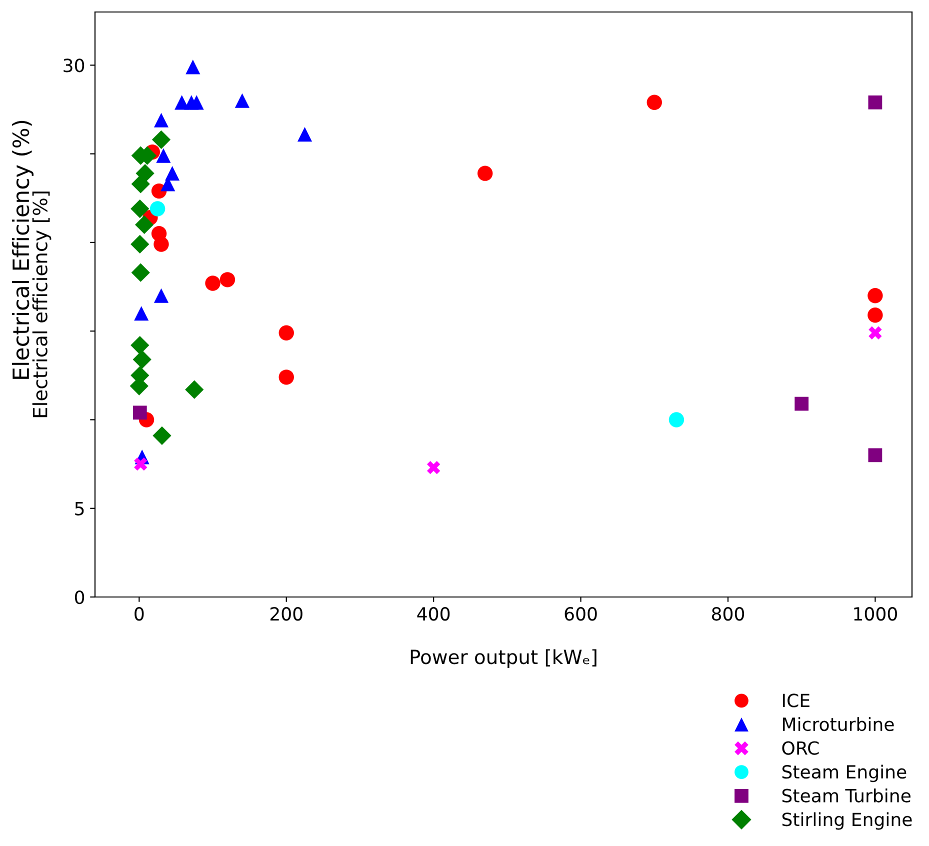 The image size is (929, 846). Describe the element at coordinates (796, 701) in the screenshot. I see `legend-label: ICE` at that location.